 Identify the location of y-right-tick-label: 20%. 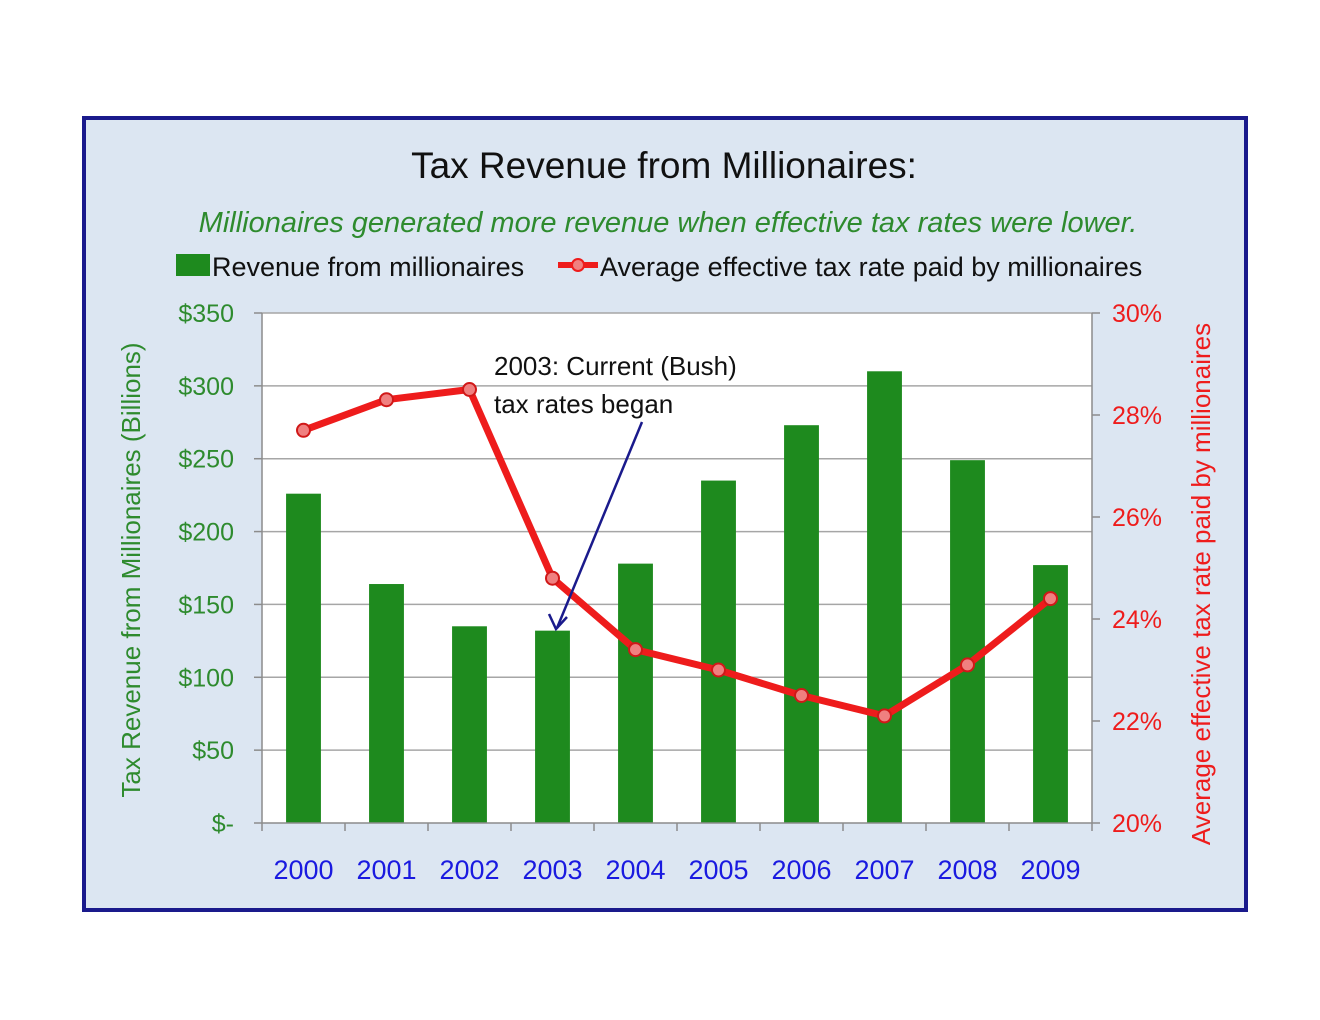
(1137, 824).